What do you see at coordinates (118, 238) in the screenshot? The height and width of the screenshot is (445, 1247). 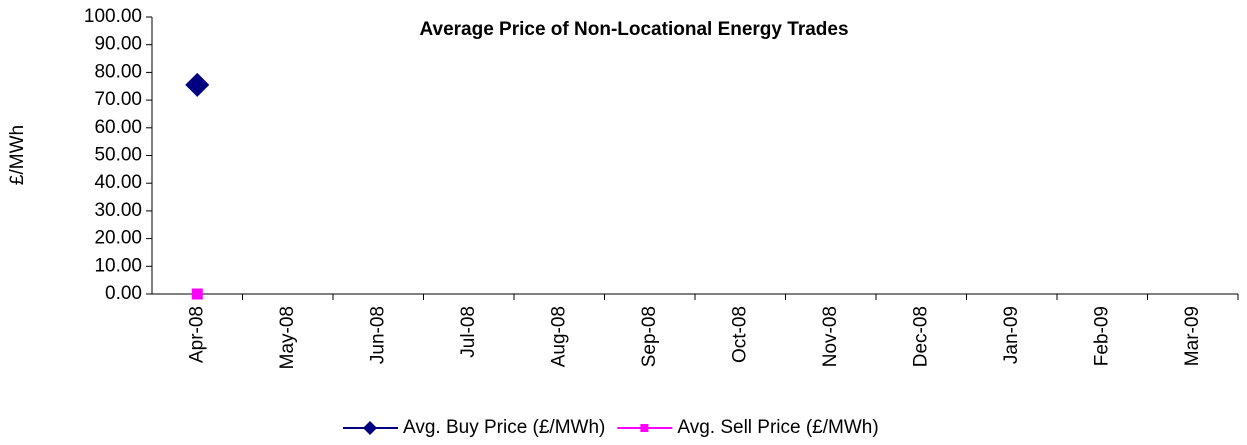 I see `y-tick-label: 20.00` at bounding box center [118, 238].